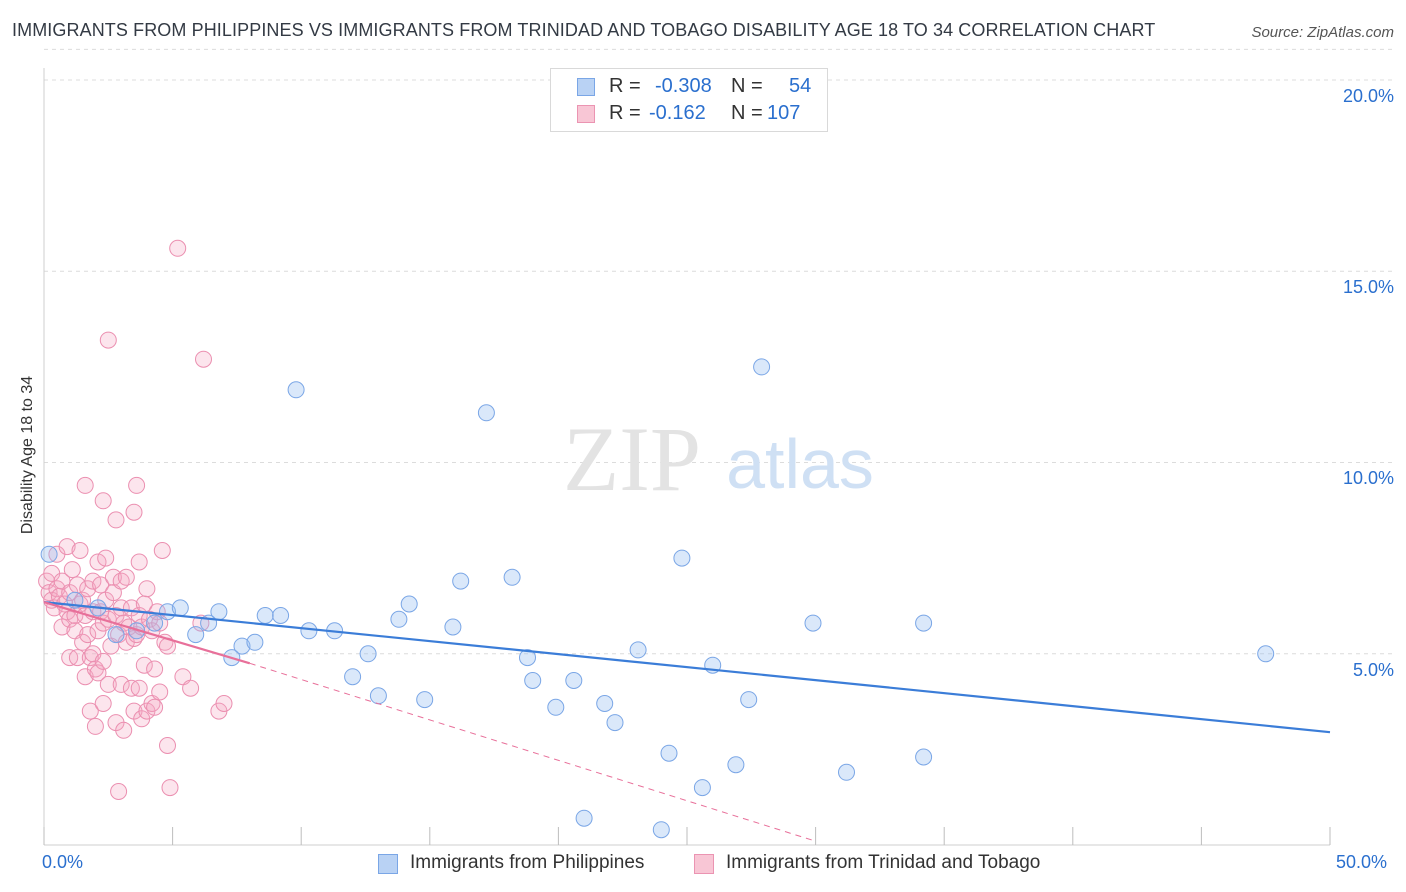 The height and width of the screenshot is (892, 1406). What do you see at coordinates (532, 752) in the screenshot?
I see `trend-line-trinidad-extrapolated` at bounding box center [532, 752].